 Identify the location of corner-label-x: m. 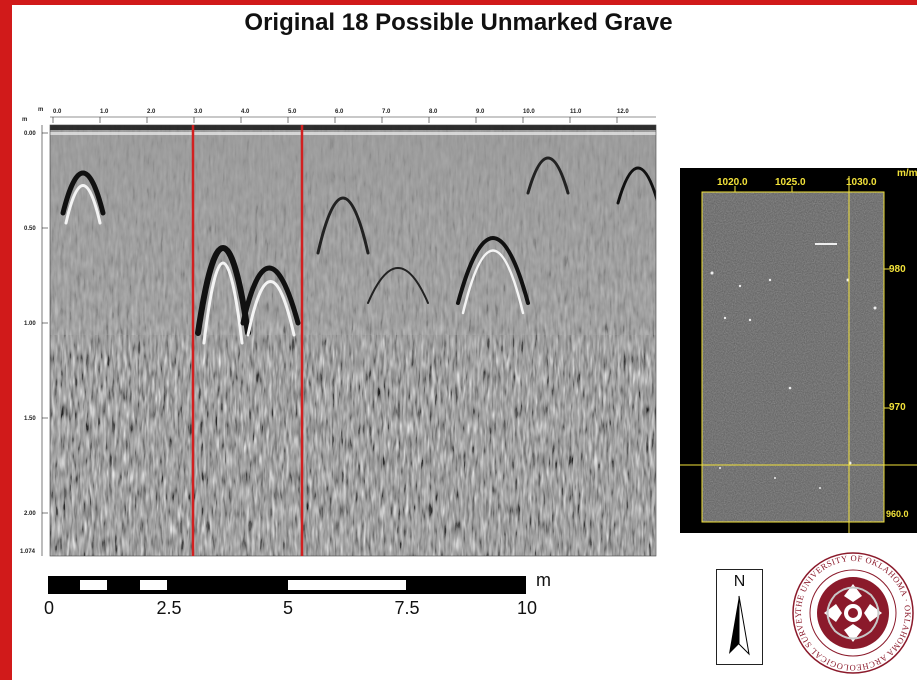
(40, 110).